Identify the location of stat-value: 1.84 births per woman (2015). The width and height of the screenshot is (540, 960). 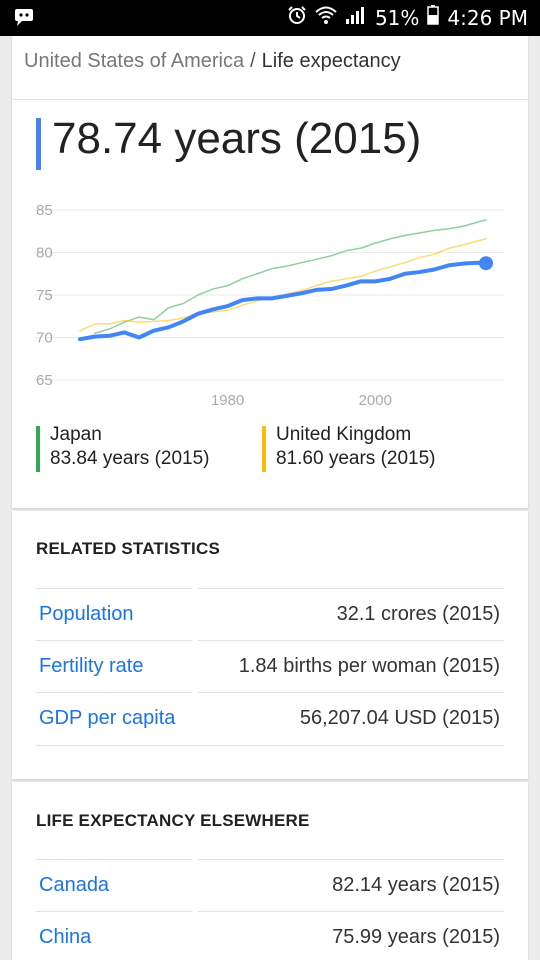
(369, 666).